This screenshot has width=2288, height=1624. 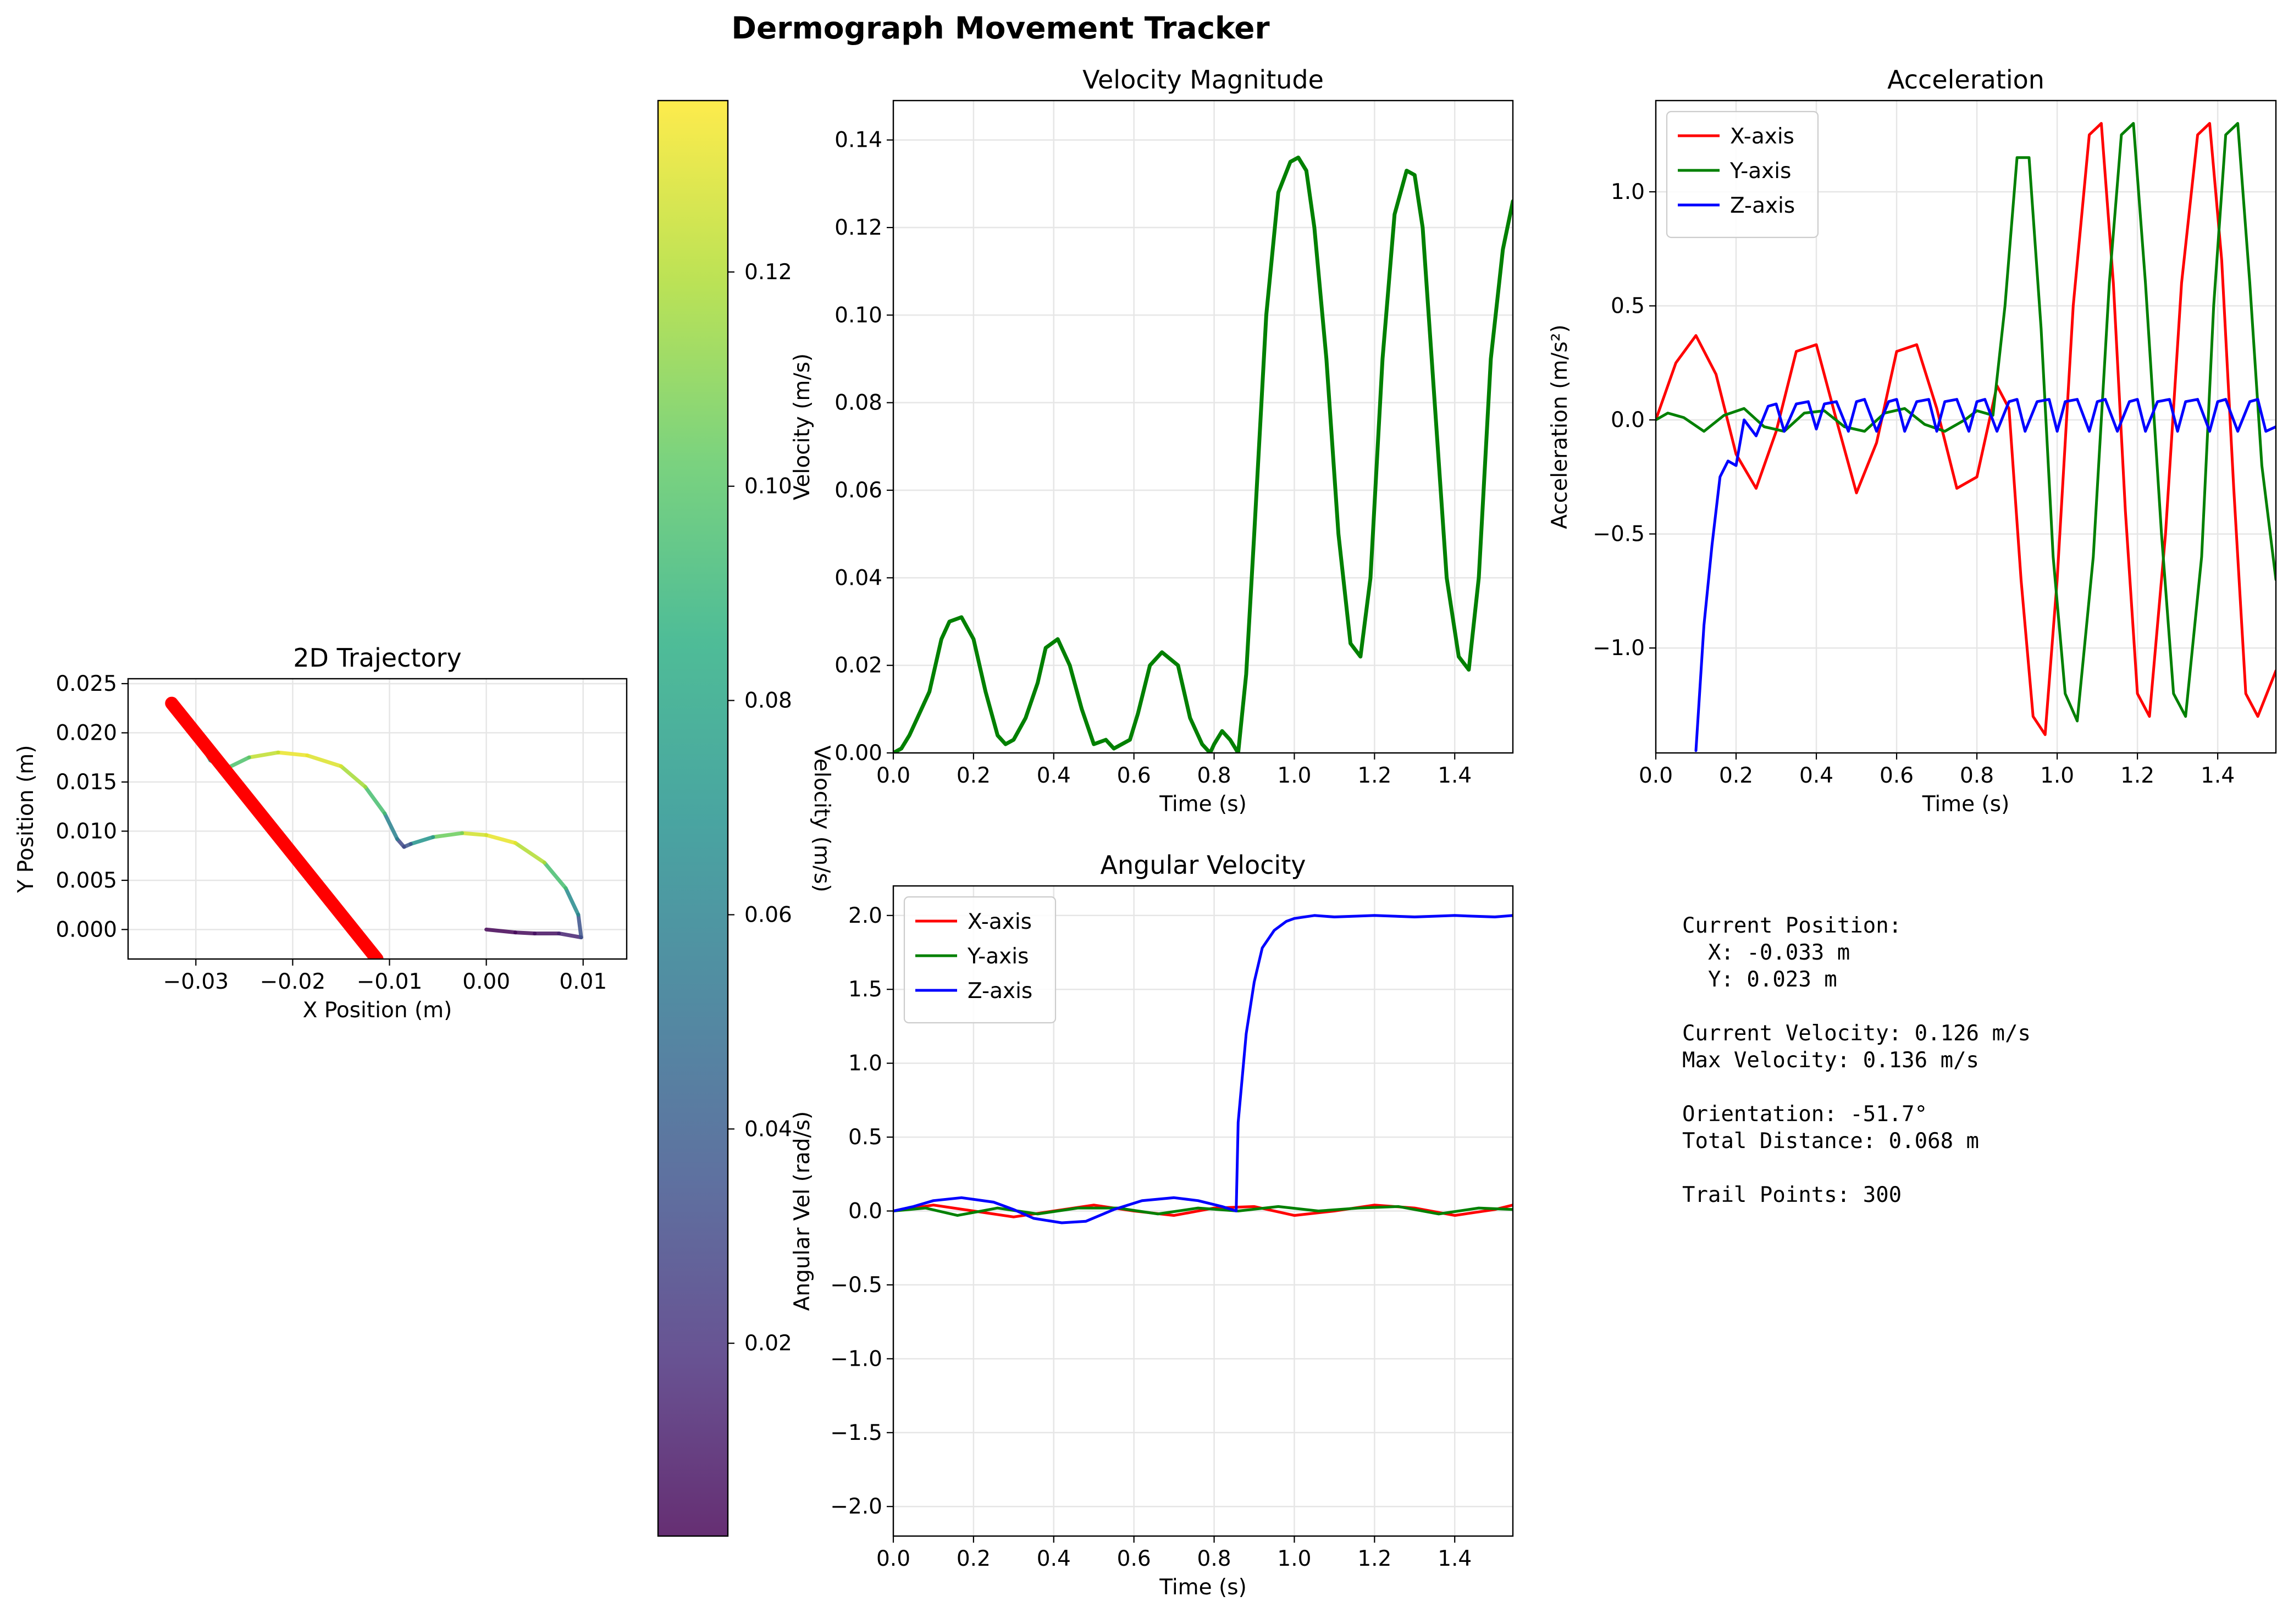 What do you see at coordinates (1000, 28) in the screenshot?
I see `figure-title: Dermograph Movement Tracker` at bounding box center [1000, 28].